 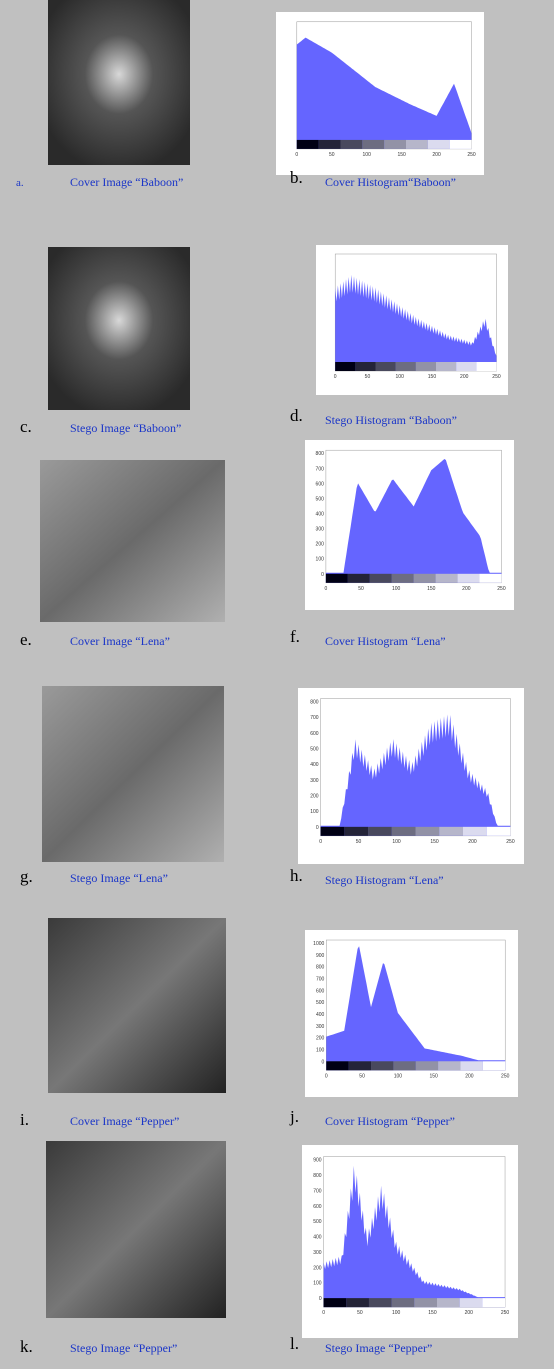 I want to click on image-label: i., so click(x=24, y=1119).